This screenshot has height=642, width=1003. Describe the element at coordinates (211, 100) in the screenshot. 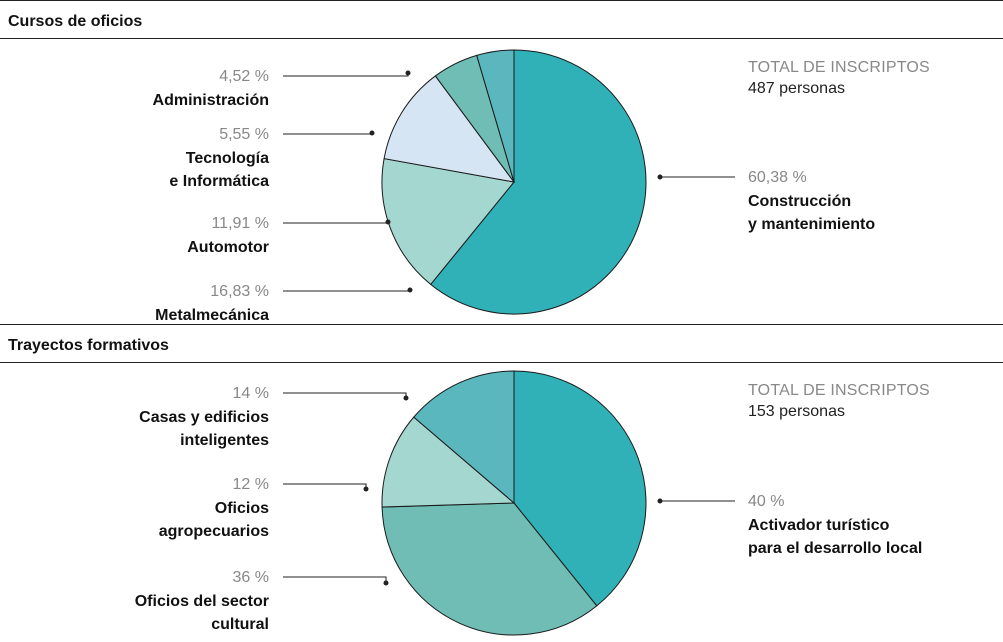

I see `slice-name-label: Administración` at that location.